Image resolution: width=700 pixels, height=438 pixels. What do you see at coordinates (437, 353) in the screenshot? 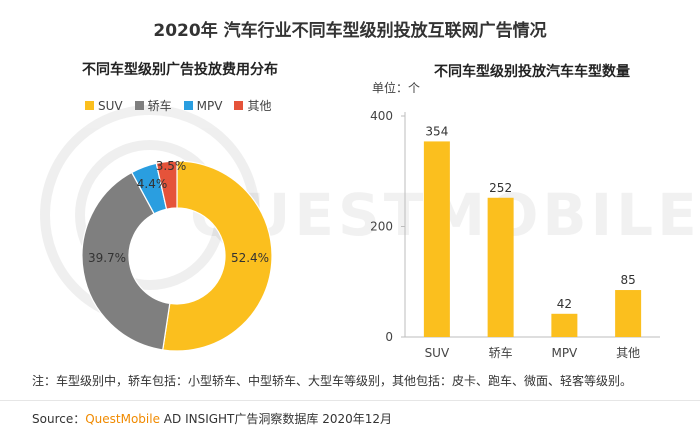
I see `x-tick-label: SUV` at bounding box center [437, 353].